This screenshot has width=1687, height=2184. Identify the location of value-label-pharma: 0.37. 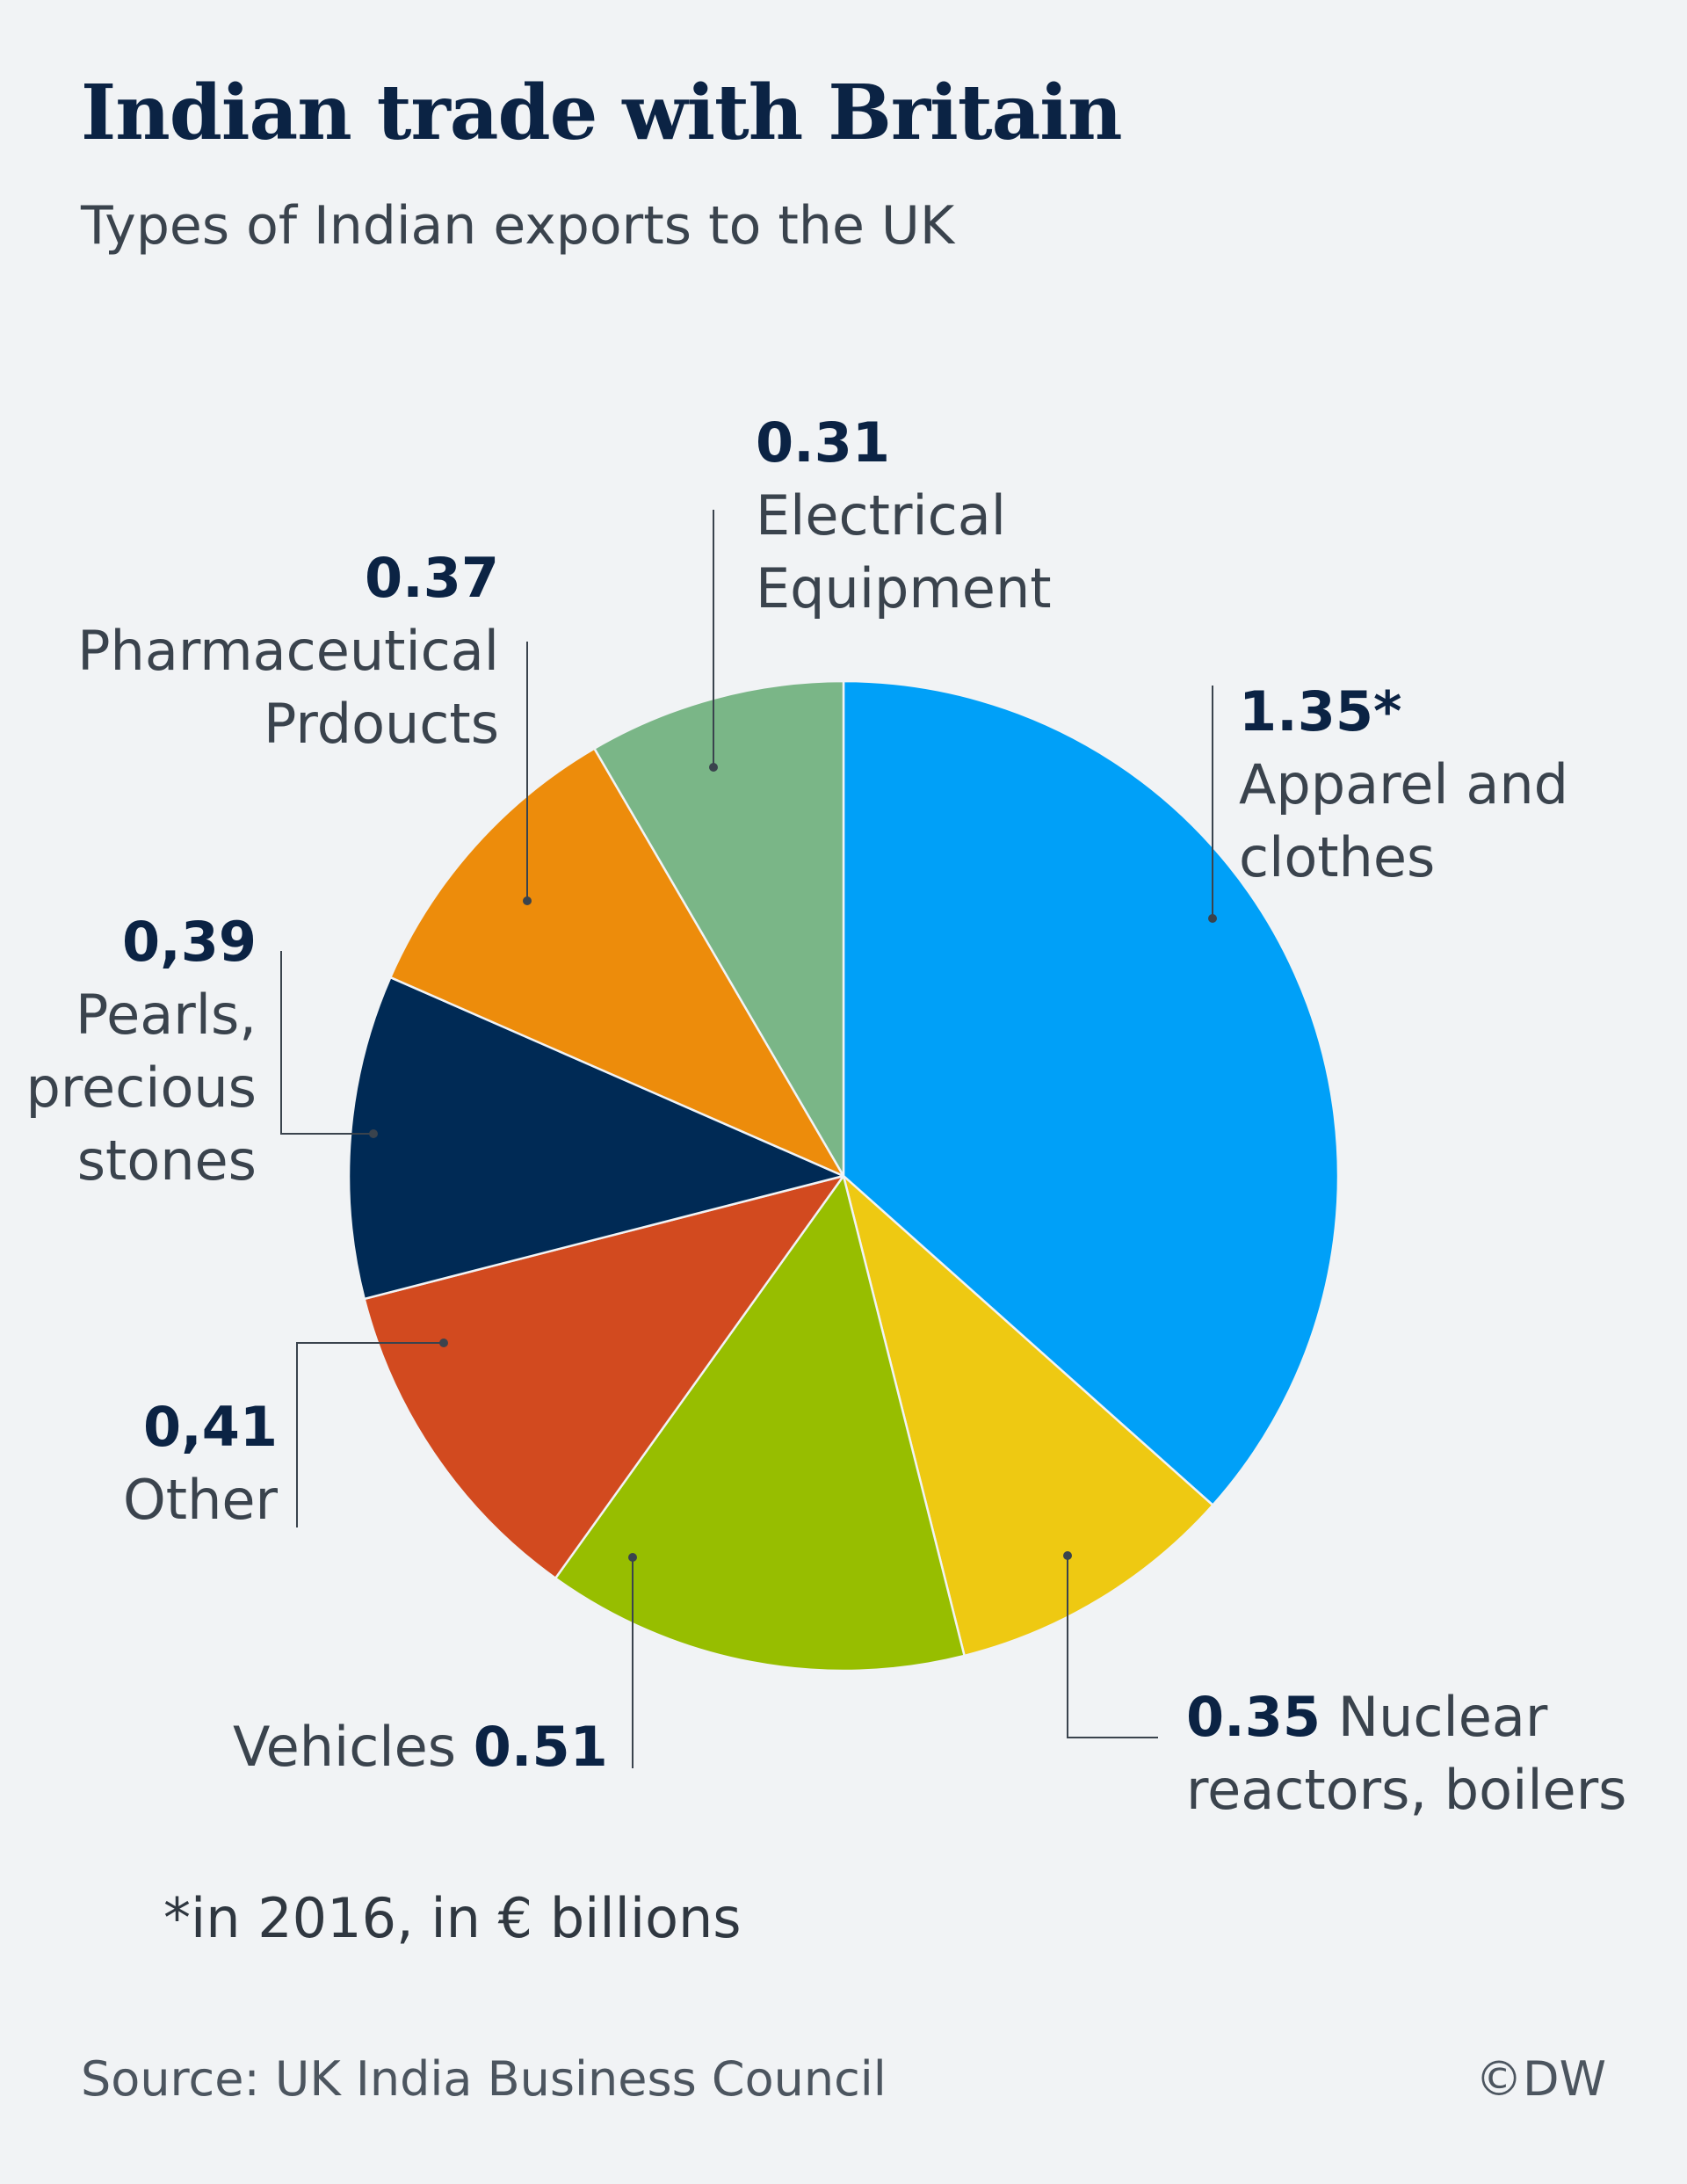
(432, 578).